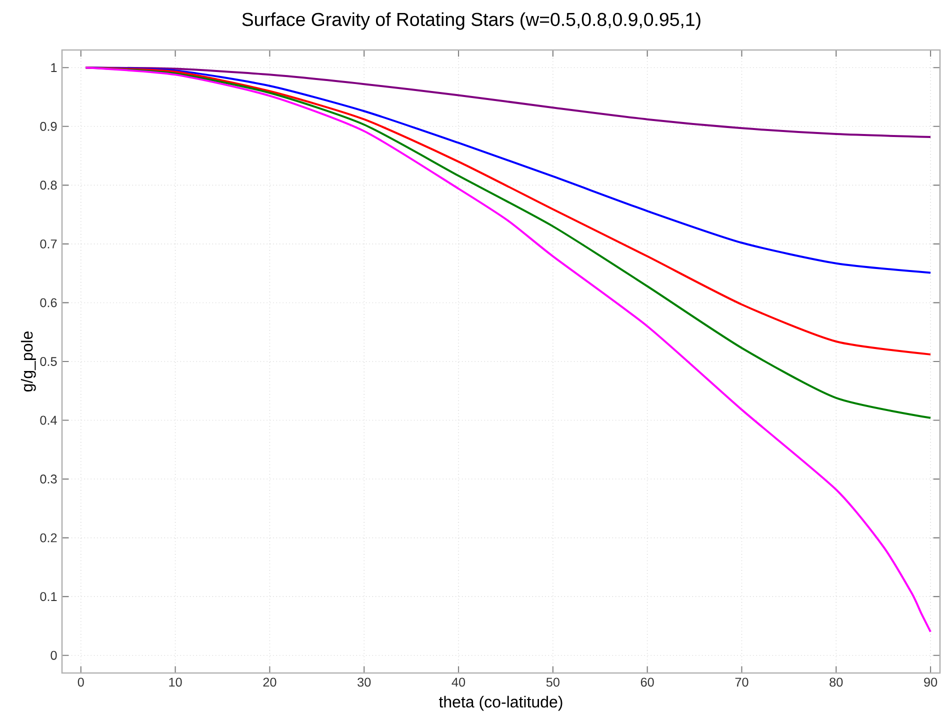  What do you see at coordinates (48, 126) in the screenshot?
I see `y-tick-label: 0.9` at bounding box center [48, 126].